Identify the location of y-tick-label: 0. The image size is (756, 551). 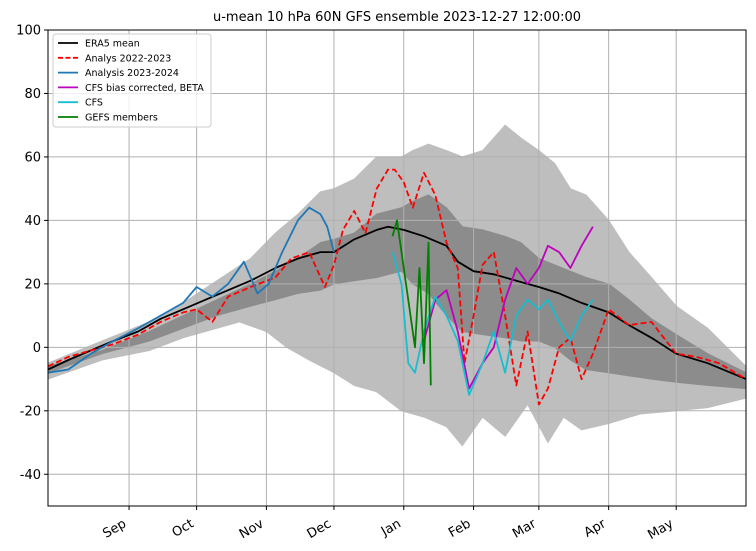
(37, 348).